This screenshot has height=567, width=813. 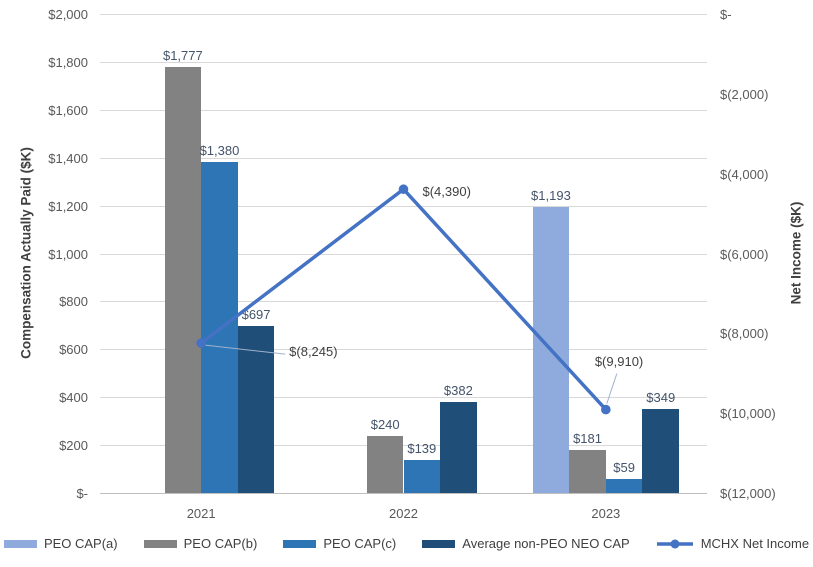 What do you see at coordinates (403, 513) in the screenshot?
I see `x-axis-label-2022: 2022` at bounding box center [403, 513].